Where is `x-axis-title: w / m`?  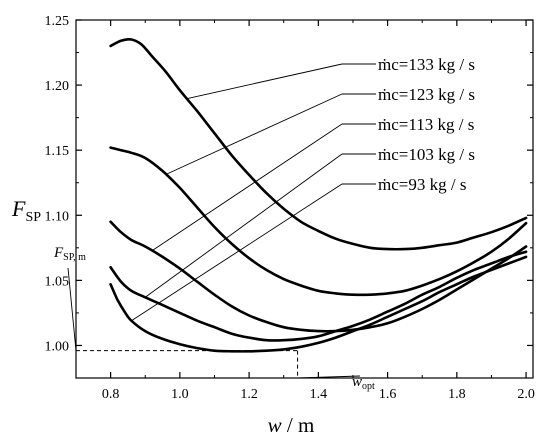
x-axis-title: w / m is located at coordinates (291, 425).